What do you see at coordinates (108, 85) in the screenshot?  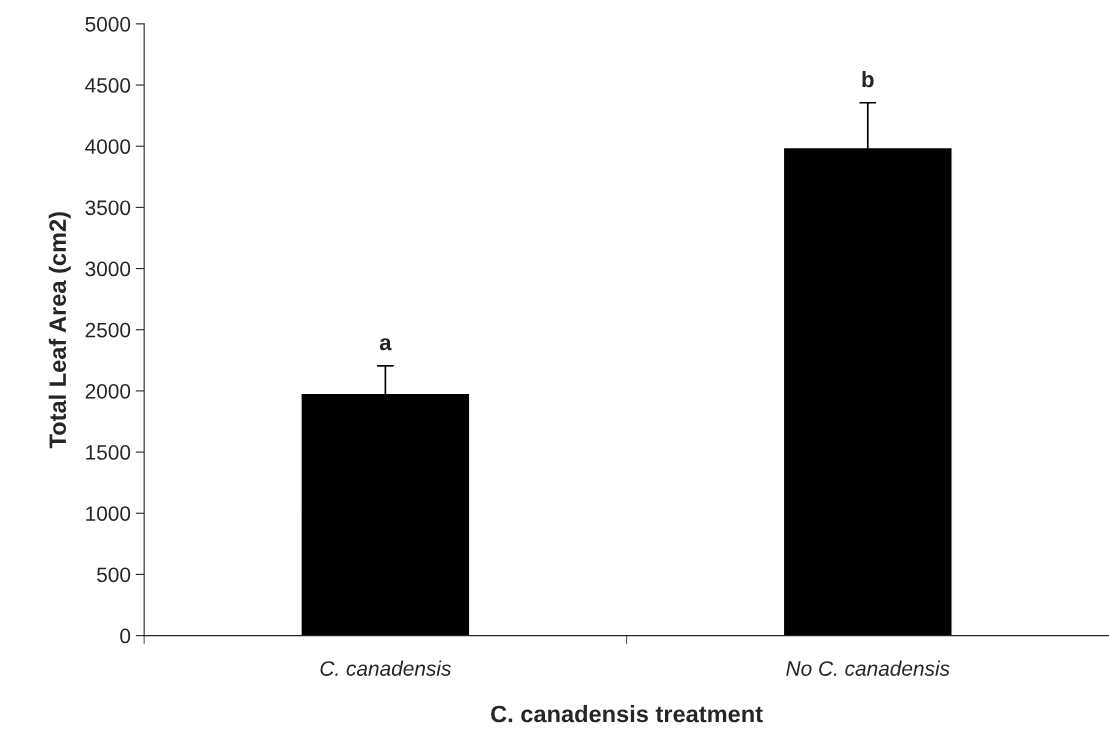 I see `y-tick-label: 4500` at bounding box center [108, 85].